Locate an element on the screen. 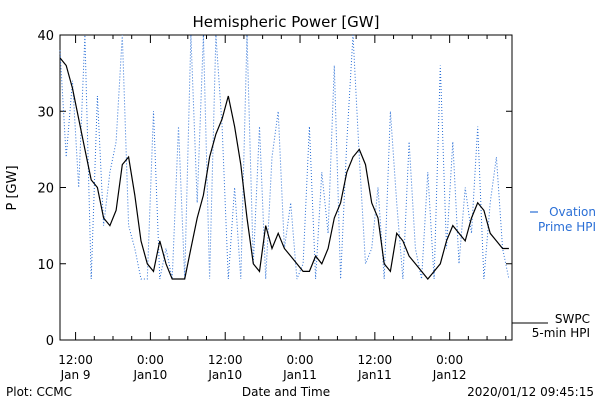 Image resolution: width=600 pixels, height=400 pixels. legend-ovation-line2: Prime HPI is located at coordinates (567, 227).